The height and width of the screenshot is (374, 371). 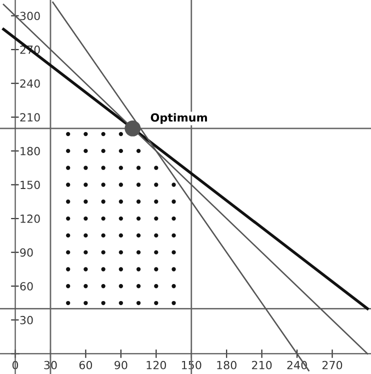 I want to click on y-tick-label: 300, so click(x=30, y=16).